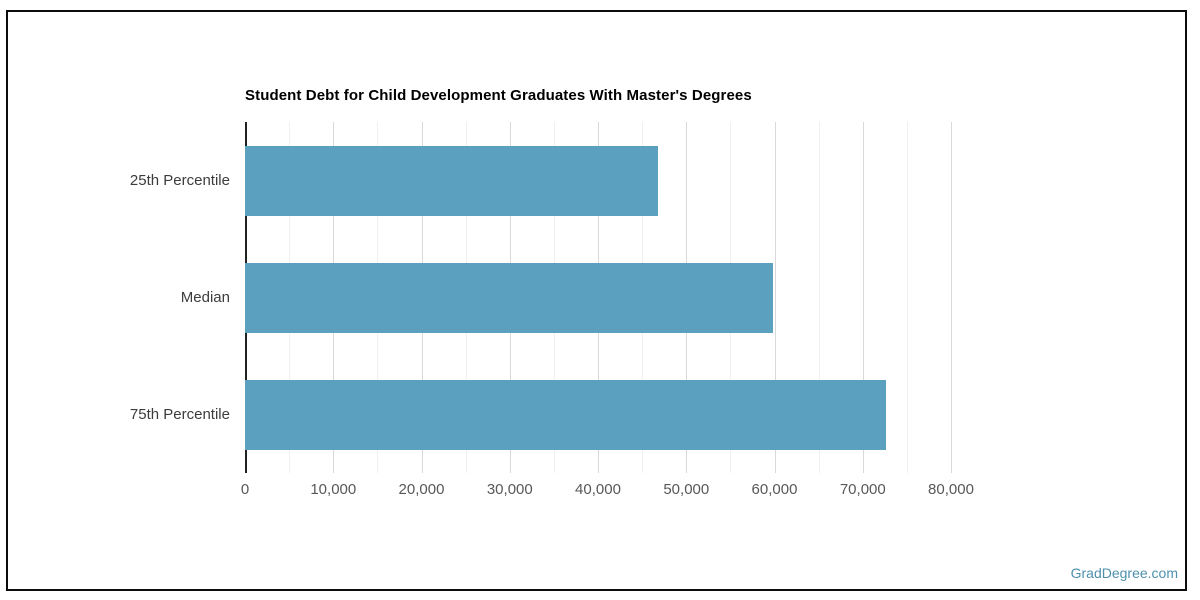 The width and height of the screenshot is (1200, 600). Describe the element at coordinates (598, 489) in the screenshot. I see `x-tick-label: 40,000` at that location.